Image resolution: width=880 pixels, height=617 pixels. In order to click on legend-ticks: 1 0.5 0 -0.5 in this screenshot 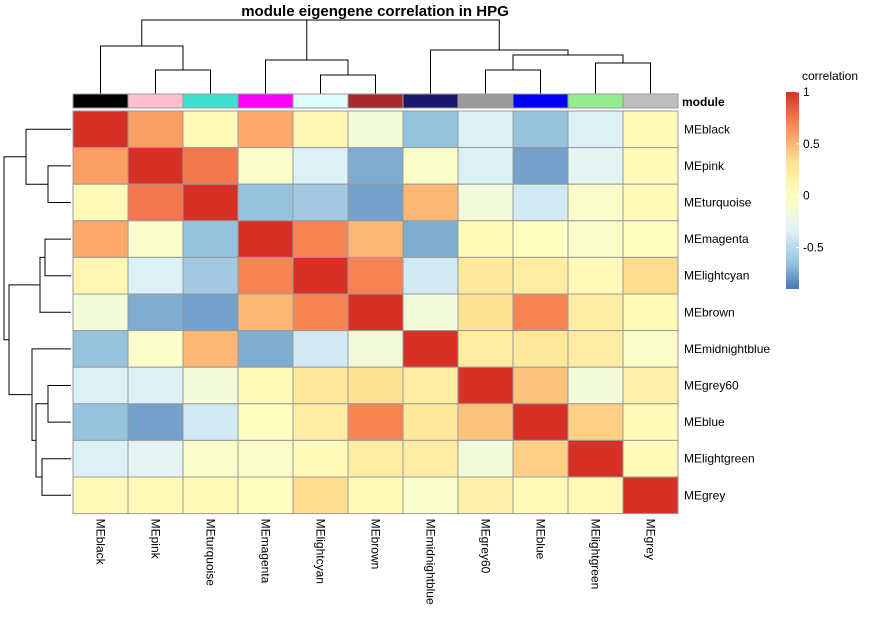, I will do `click(810, 170)`.